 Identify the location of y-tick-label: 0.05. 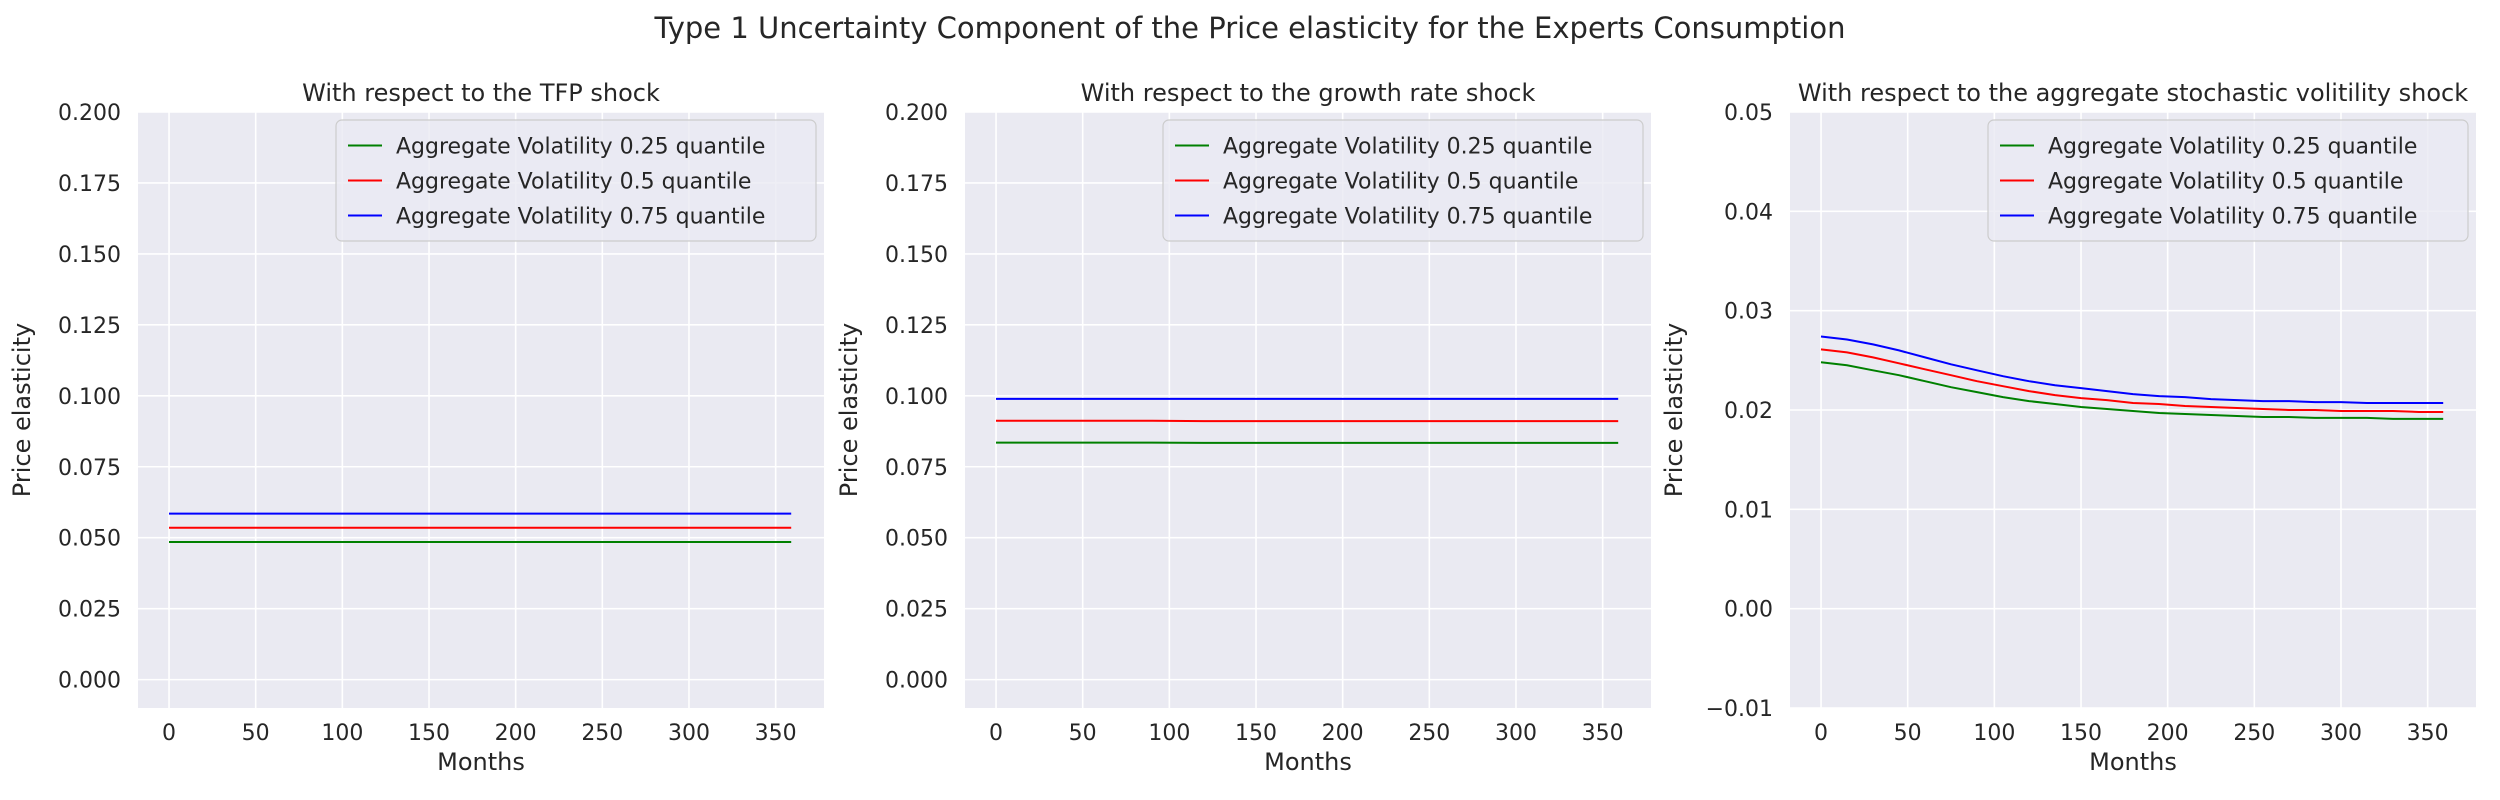
(1748, 113).